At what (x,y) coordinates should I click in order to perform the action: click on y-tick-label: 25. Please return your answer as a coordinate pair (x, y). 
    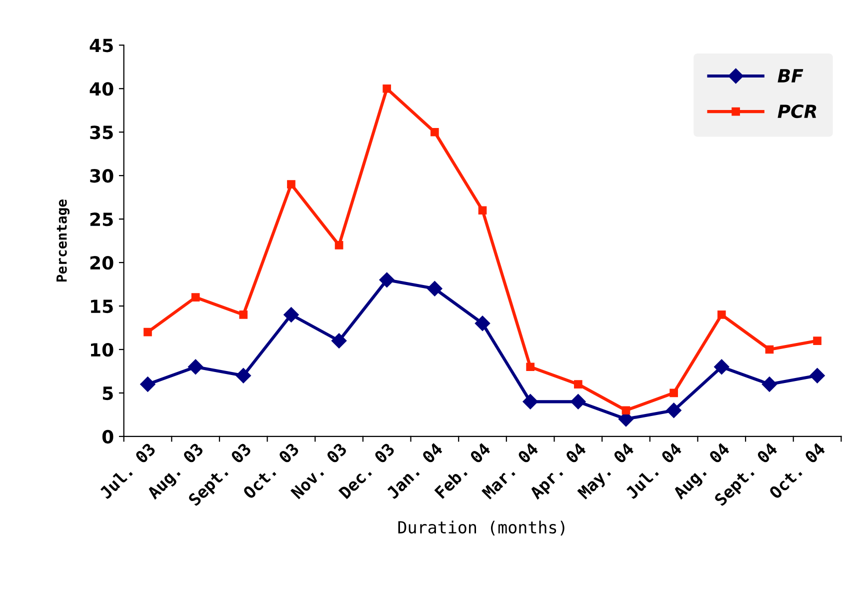
    Looking at the image, I should click on (101, 219).